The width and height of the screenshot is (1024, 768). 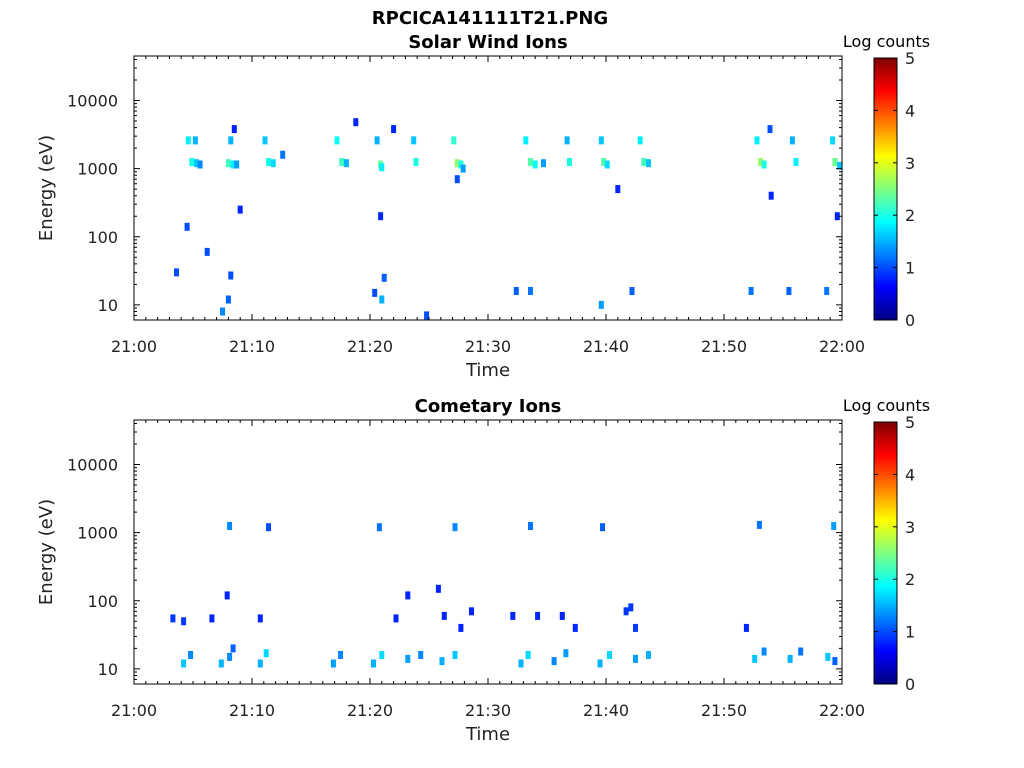 I want to click on colorbar: Log counts 0 1 2 3 4 5, so click(x=886, y=181).